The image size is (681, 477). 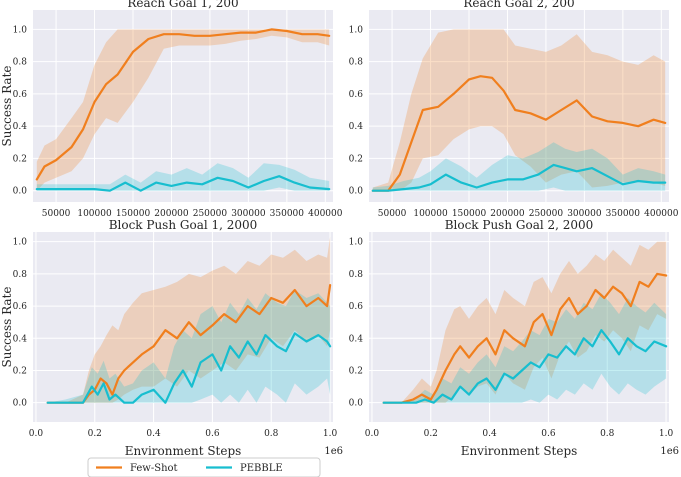 What do you see at coordinates (183, 225) in the screenshot?
I see `panel-title: Block Push Goal 1, 2000` at bounding box center [183, 225].